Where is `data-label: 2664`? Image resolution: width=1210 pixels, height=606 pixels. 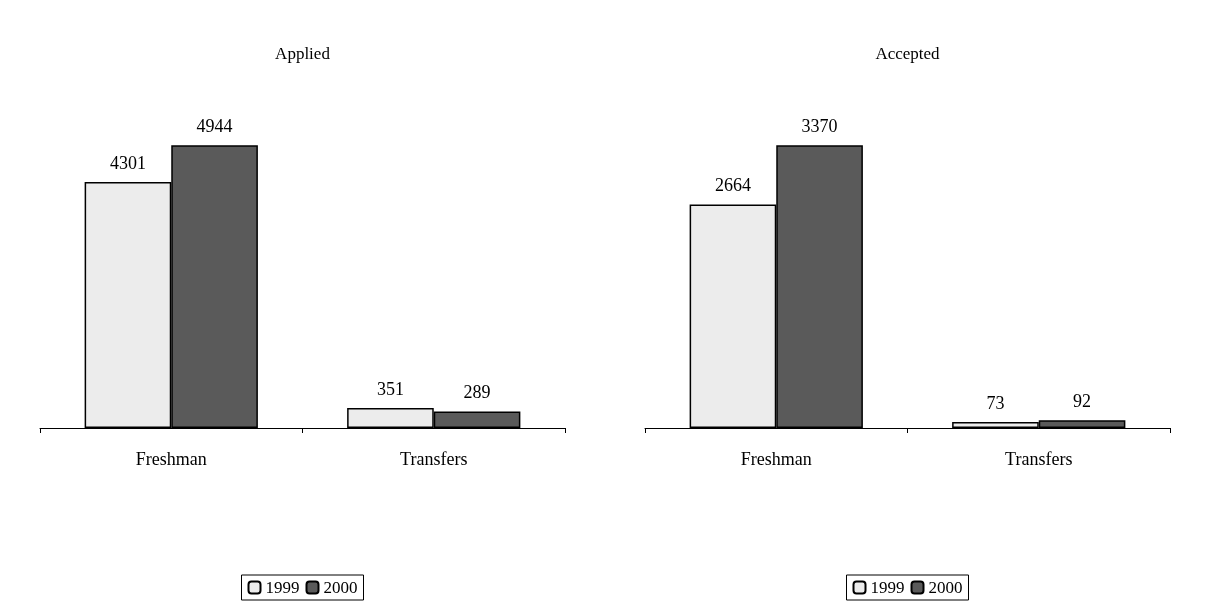
data-label: 2664 is located at coordinates (732, 185).